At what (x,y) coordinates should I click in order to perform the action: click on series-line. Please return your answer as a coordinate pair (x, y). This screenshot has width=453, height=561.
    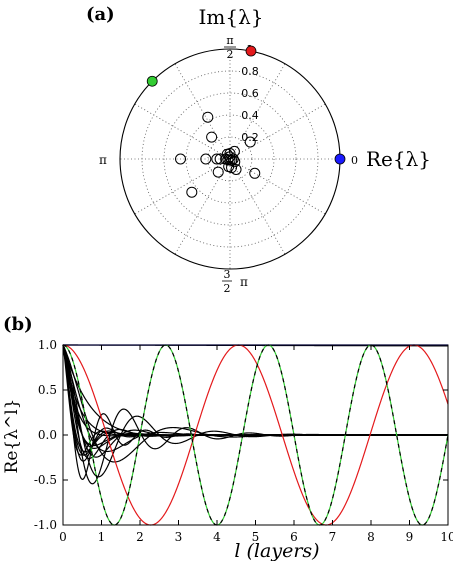
    Looking at the image, I should click on (255, 390).